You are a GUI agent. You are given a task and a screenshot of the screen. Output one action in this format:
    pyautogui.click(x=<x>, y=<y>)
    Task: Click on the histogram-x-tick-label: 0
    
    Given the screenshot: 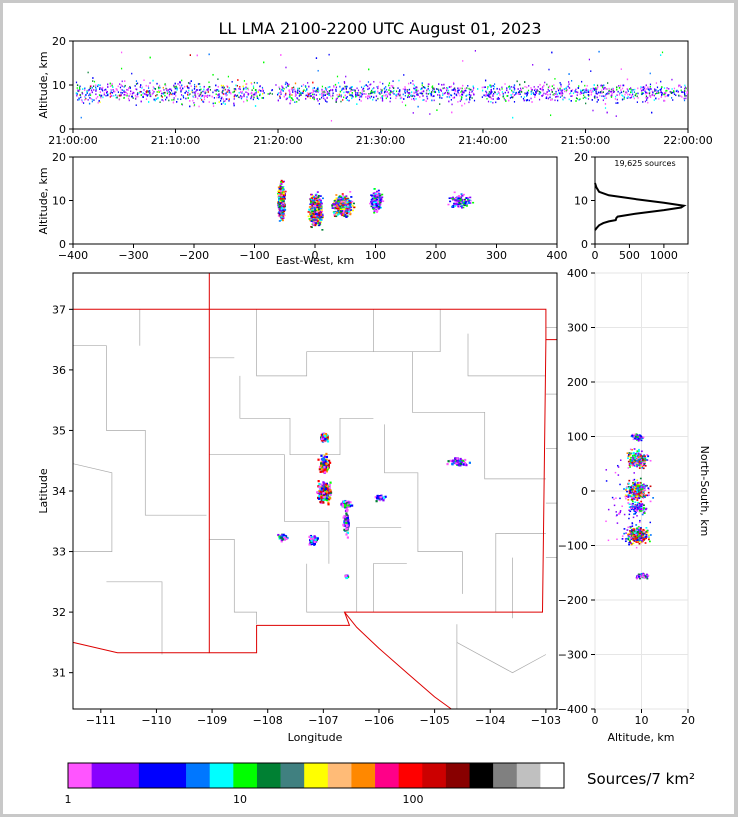 What is the action you would take?
    pyautogui.click(x=595, y=255)
    